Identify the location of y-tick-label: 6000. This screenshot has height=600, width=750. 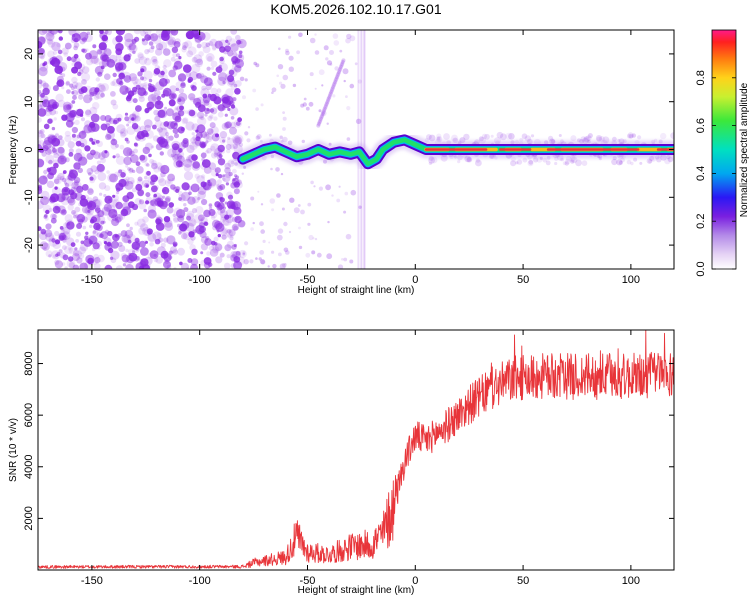
(29, 415).